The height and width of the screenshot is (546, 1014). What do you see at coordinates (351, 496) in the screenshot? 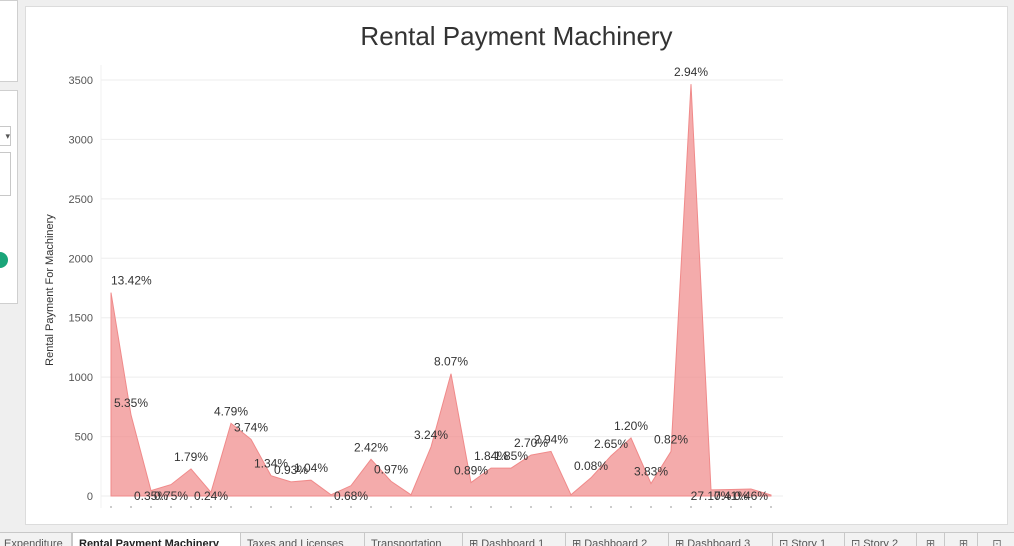
I see `data-label: 0.68%` at bounding box center [351, 496].